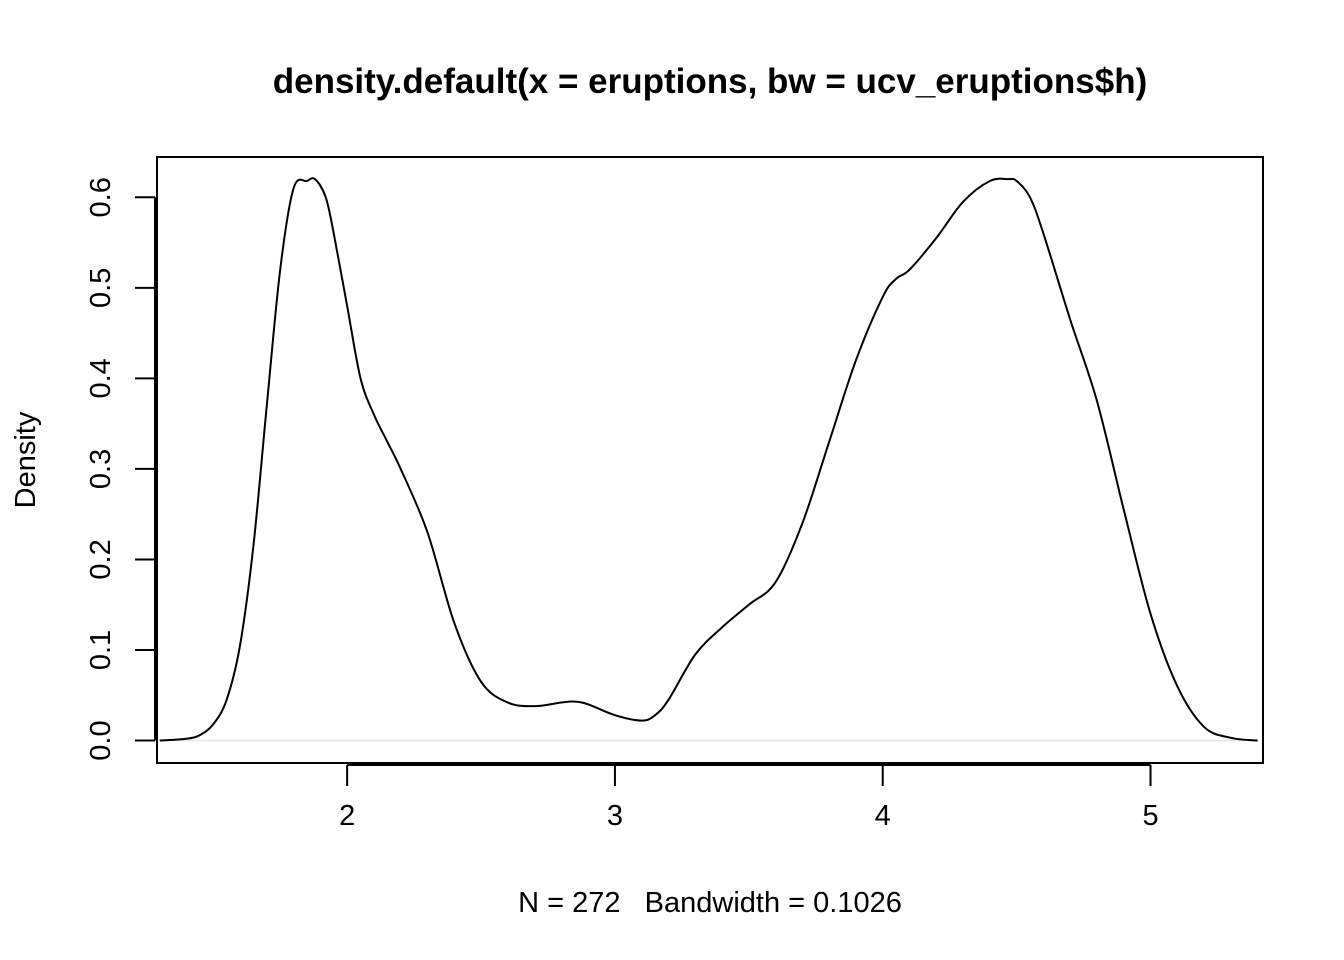 The height and width of the screenshot is (960, 1344). What do you see at coordinates (101, 197) in the screenshot?
I see `y-tick-label: 0.6` at bounding box center [101, 197].